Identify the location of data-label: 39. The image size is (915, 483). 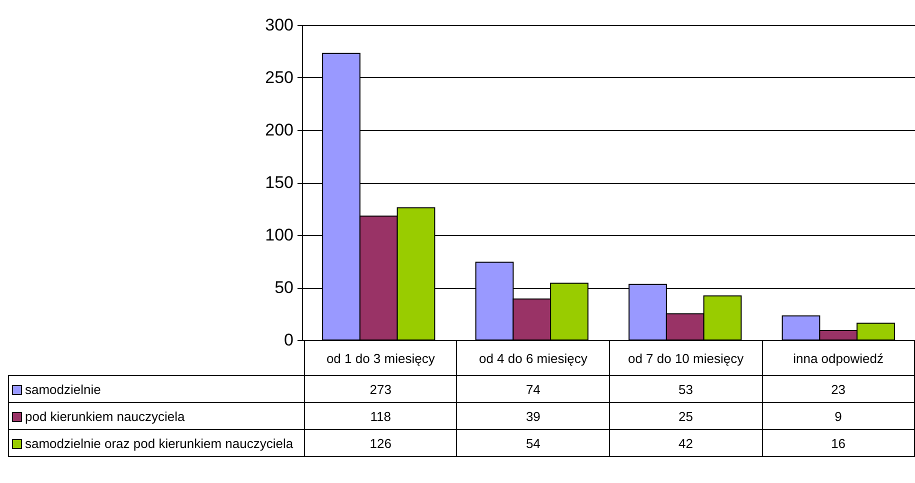
(533, 416).